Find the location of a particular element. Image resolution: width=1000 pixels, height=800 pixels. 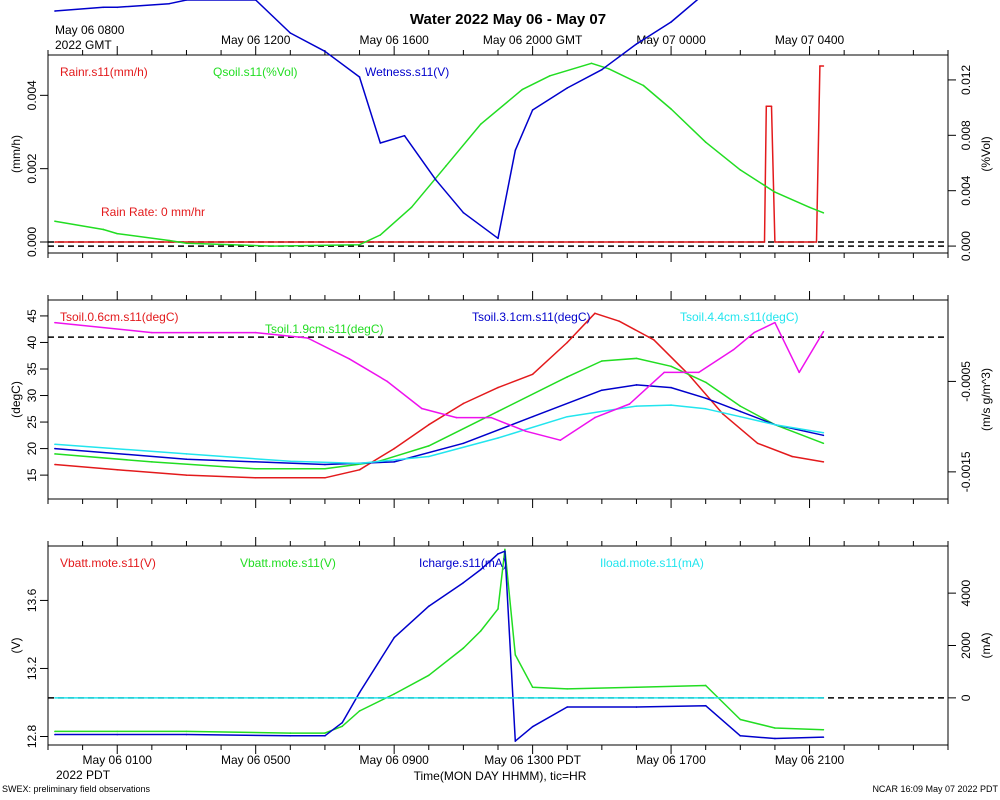

right-axis-label: (m/s g/m^3) is located at coordinates (986, 399).